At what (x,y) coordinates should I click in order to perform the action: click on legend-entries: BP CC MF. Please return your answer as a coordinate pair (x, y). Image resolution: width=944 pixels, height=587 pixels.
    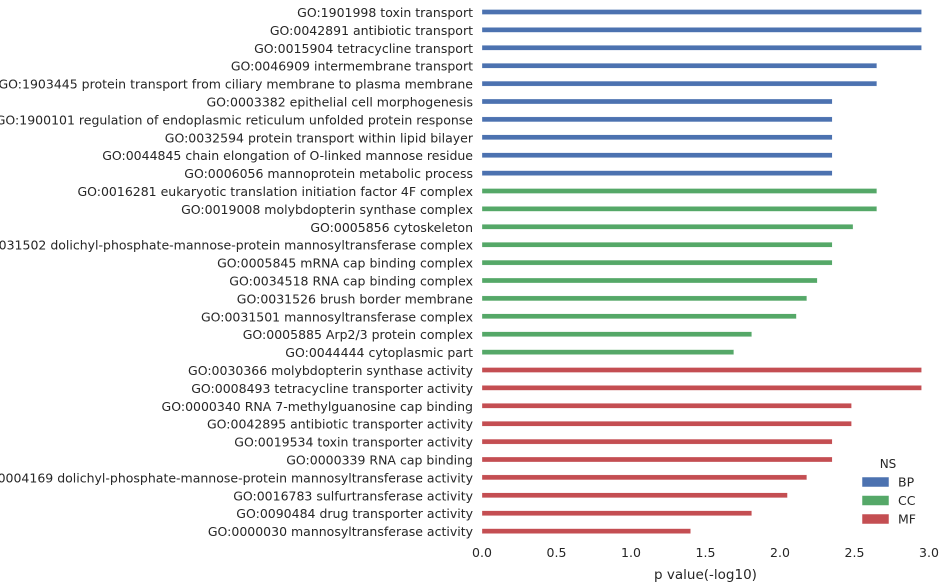
    Looking at the image, I should click on (888, 501).